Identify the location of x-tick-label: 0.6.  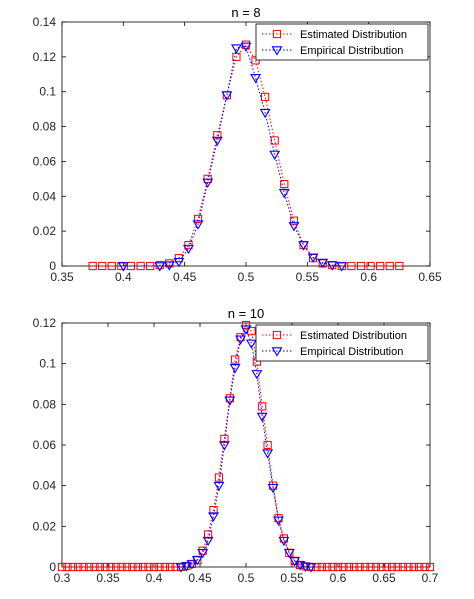
(338, 578).